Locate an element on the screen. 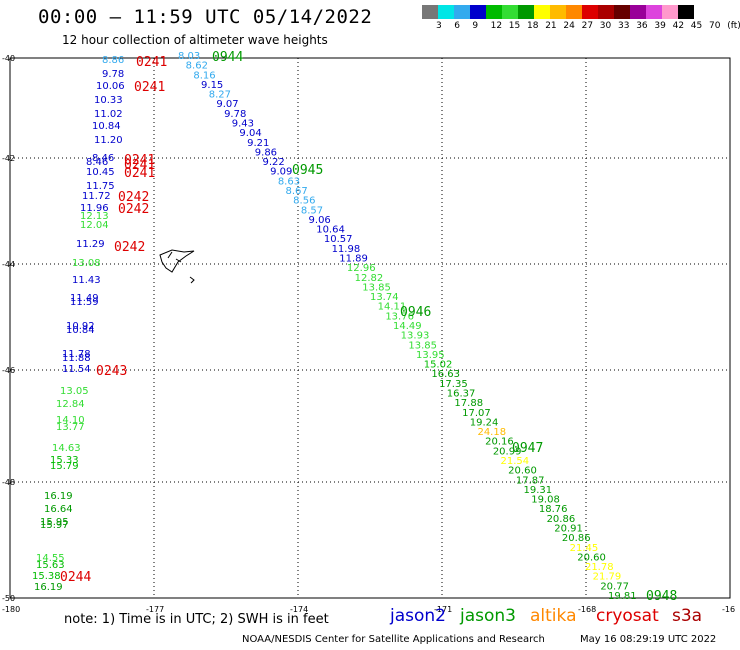  swh-value-label: 17.88 is located at coordinates (468, 403).